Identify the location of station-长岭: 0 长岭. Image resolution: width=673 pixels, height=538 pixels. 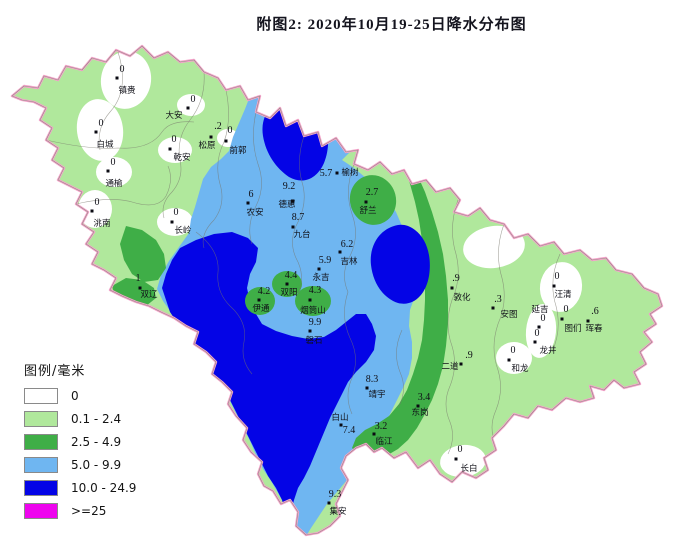
(181, 221).